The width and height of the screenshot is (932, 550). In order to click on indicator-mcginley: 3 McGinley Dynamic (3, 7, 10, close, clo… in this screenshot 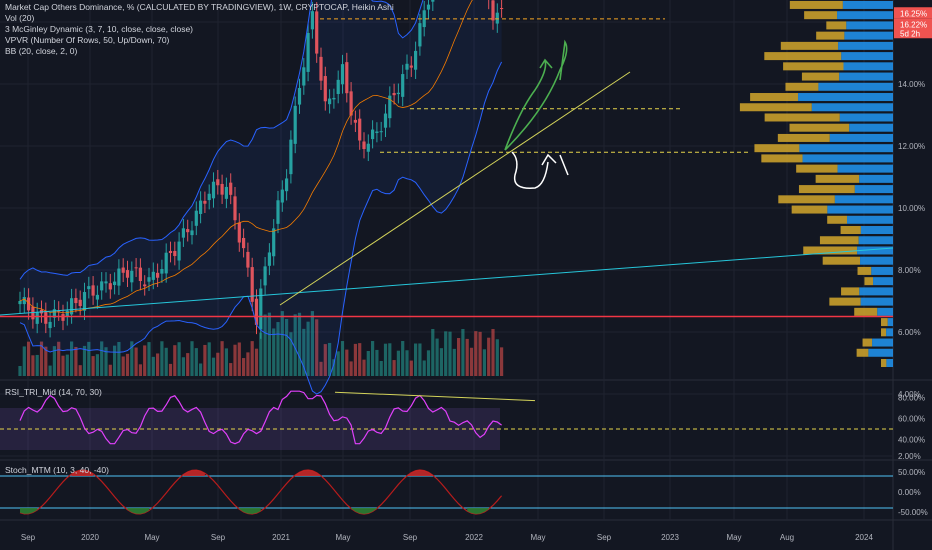, I will do `click(99, 29)`.